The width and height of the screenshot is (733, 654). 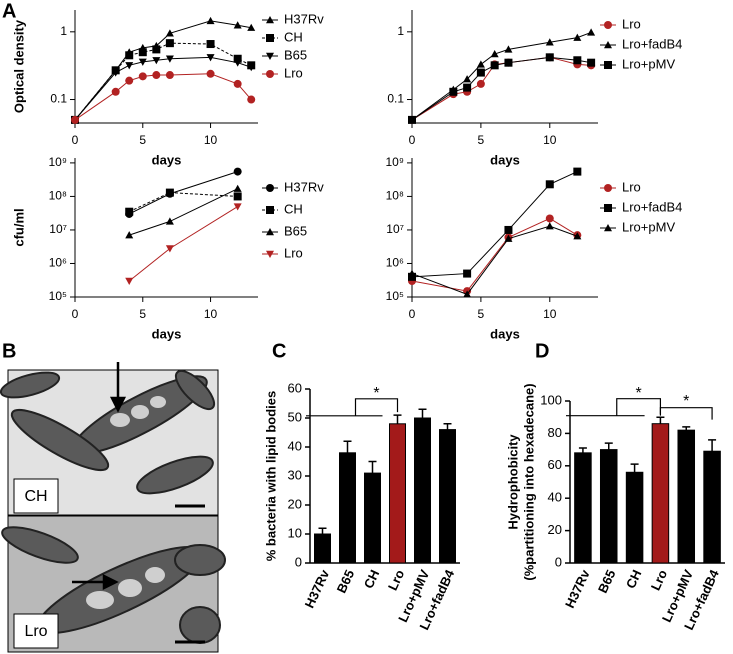 What do you see at coordinates (555, 497) in the screenshot?
I see `y-tick-label: 40` at bounding box center [555, 497].